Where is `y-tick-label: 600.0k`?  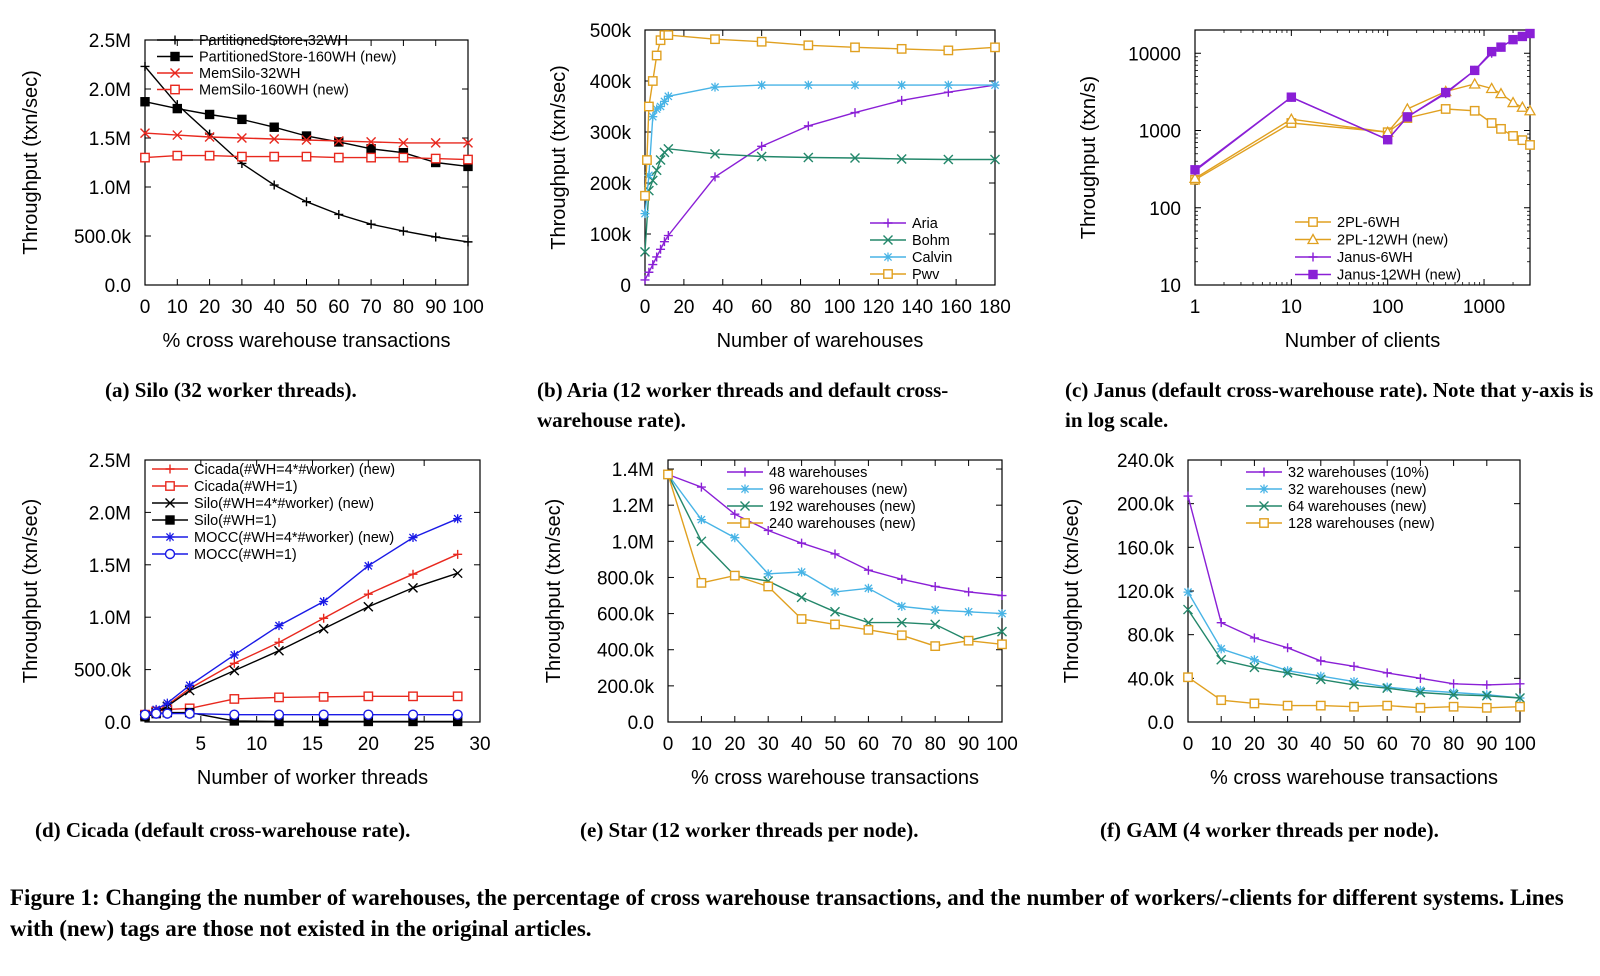 y-tick-label: 600.0k is located at coordinates (626, 615).